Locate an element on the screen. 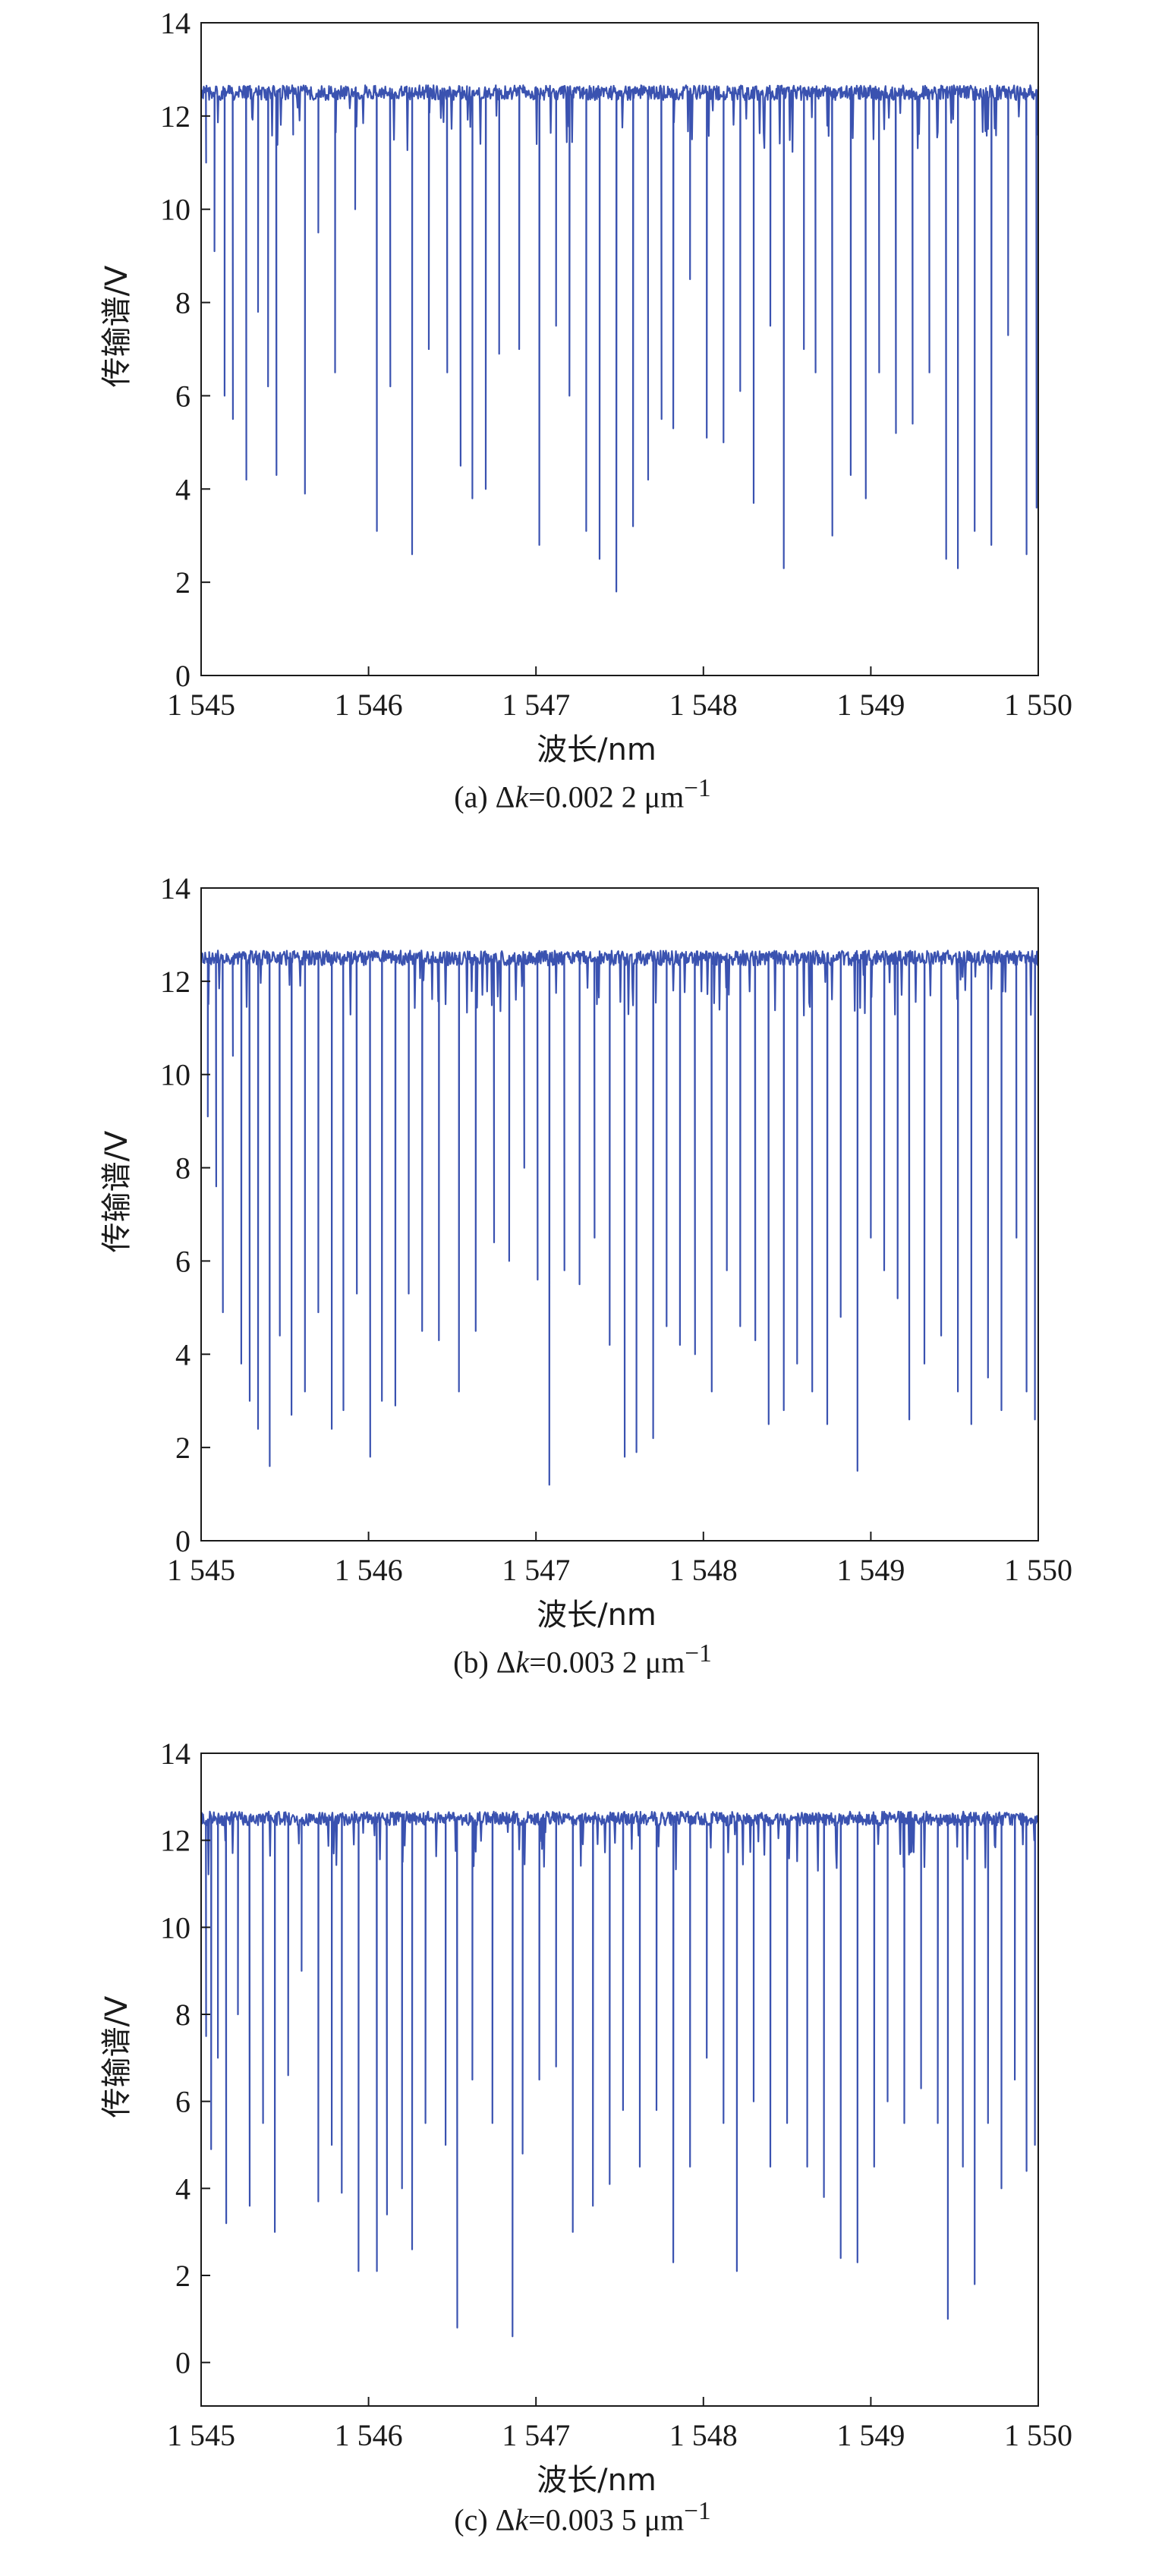 The image size is (1165, 2576). caption-value: =0.003 5 μm is located at coordinates (606, 2519).